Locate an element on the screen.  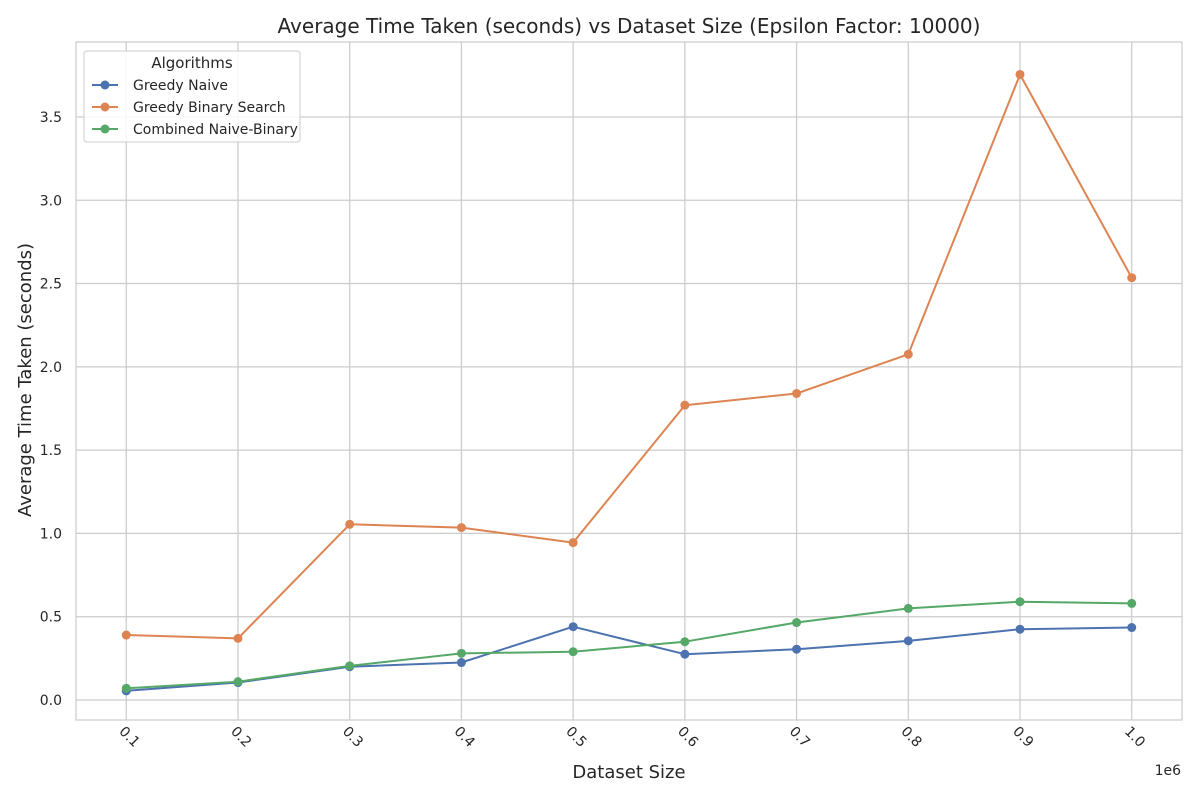
legend-item: Combined Naive-Binary is located at coordinates (195, 130).